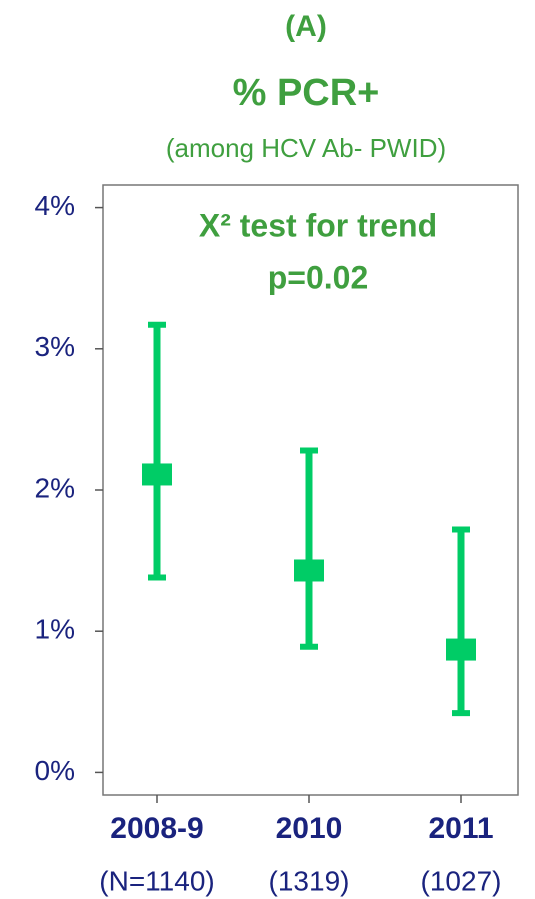 The image size is (535, 899). Describe the element at coordinates (55, 770) in the screenshot. I see `y-tick-label: 0%` at that location.